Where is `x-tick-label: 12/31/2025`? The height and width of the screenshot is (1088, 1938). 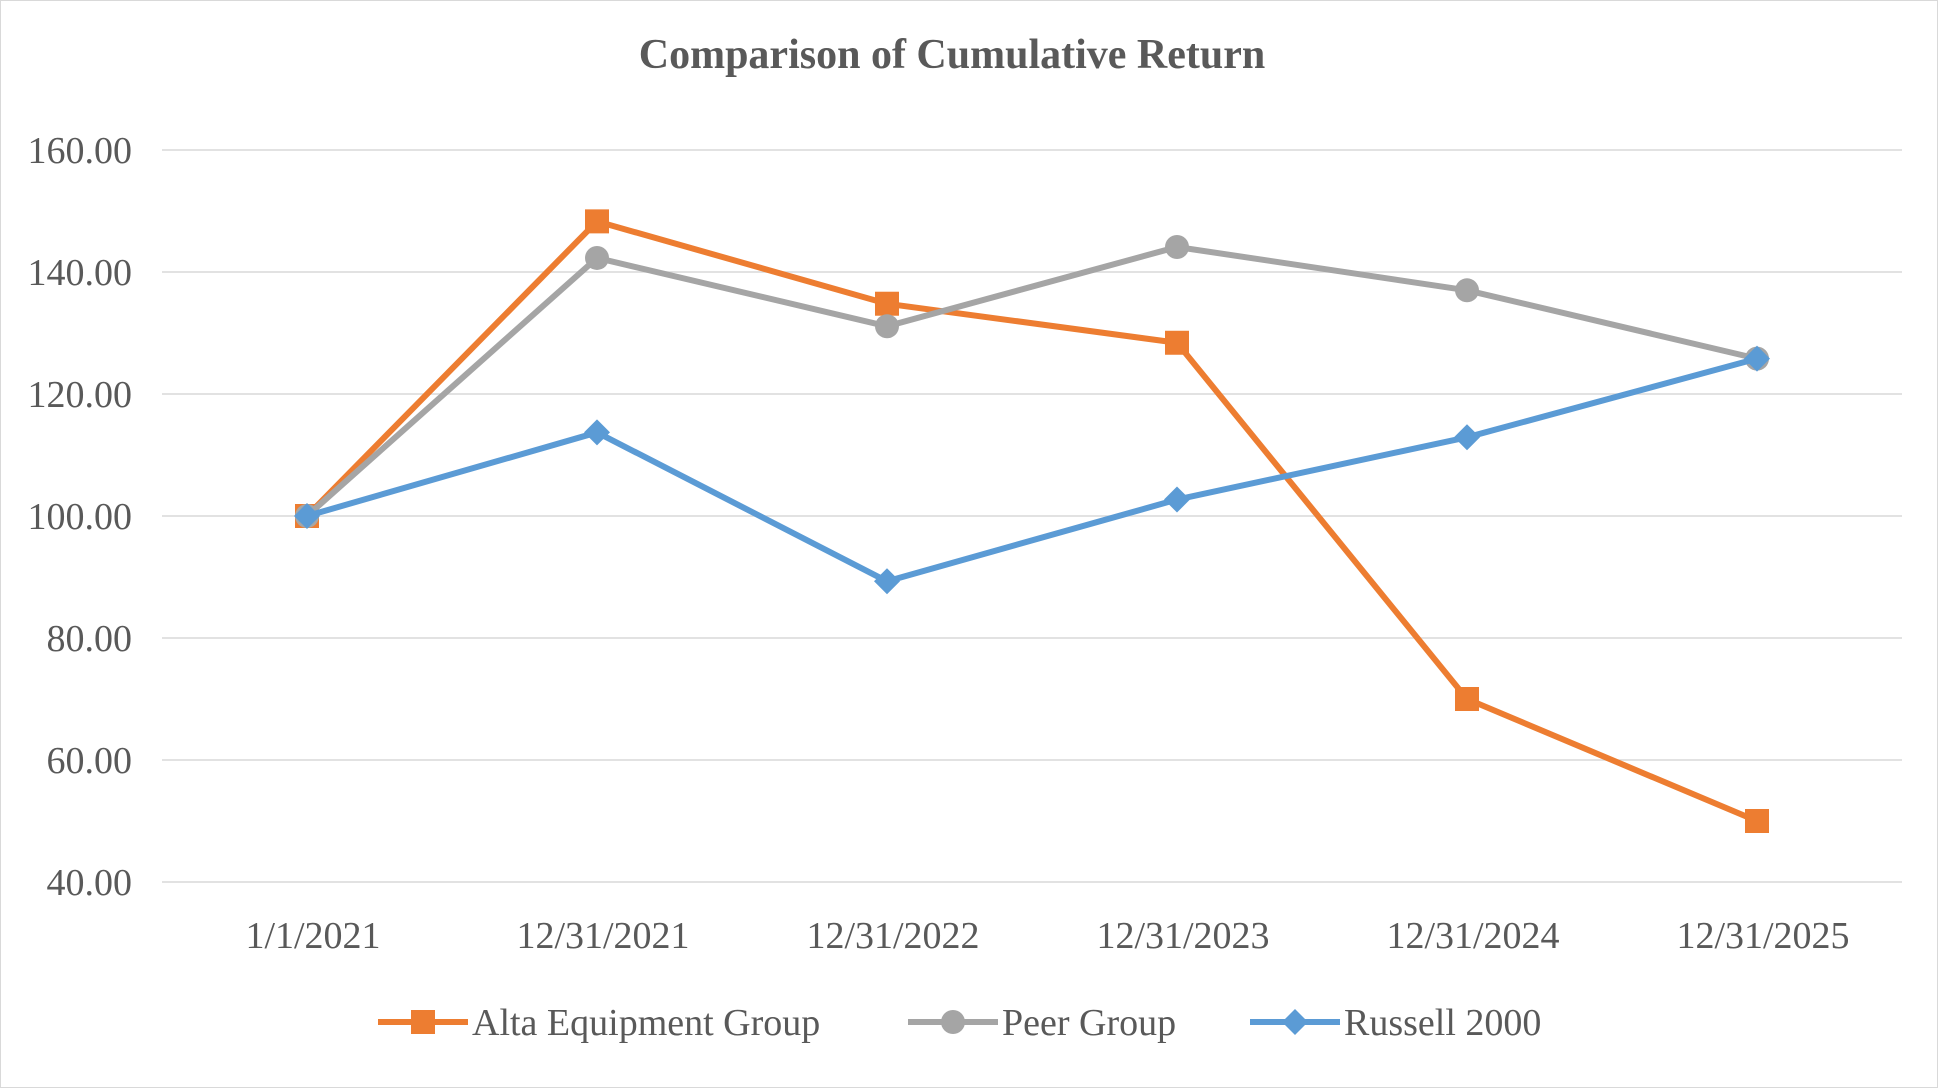 x-tick-label: 12/31/2025 is located at coordinates (1762, 936).